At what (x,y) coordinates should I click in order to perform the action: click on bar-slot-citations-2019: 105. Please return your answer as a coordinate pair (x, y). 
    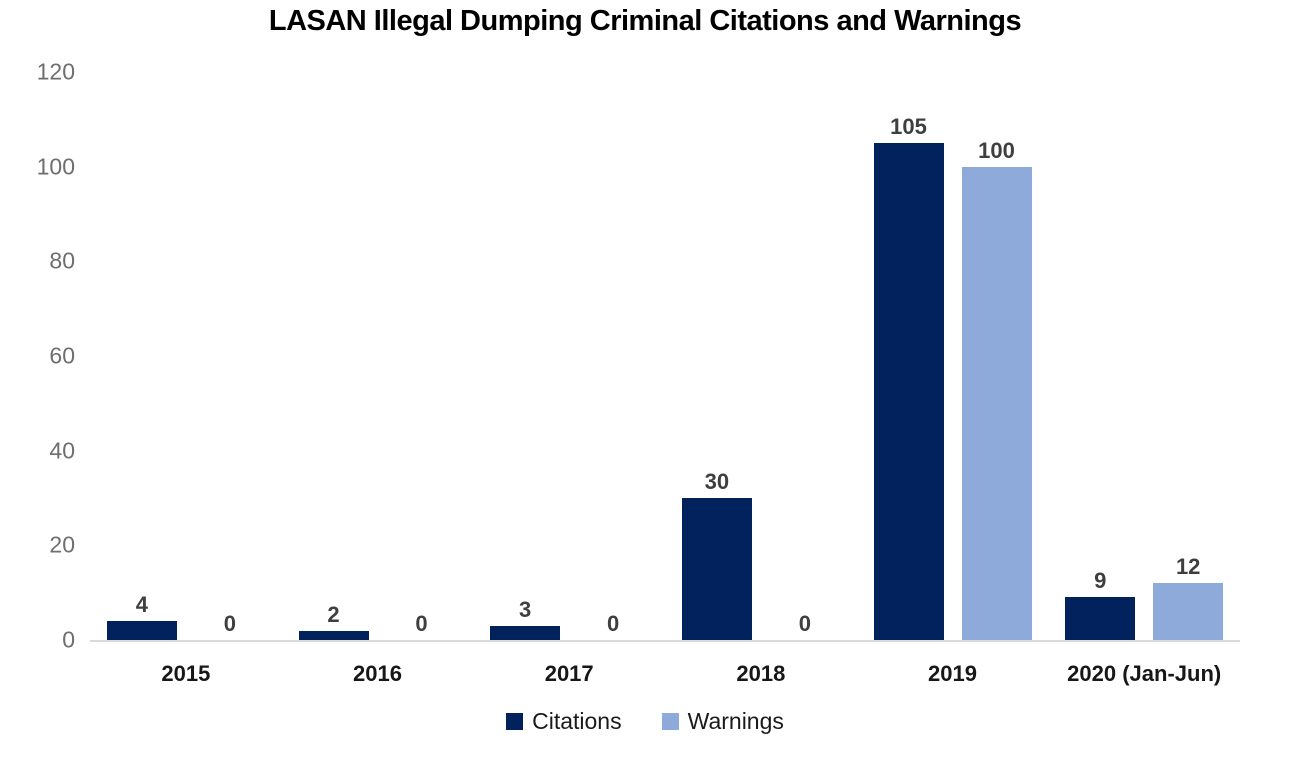
    Looking at the image, I should click on (908, 377).